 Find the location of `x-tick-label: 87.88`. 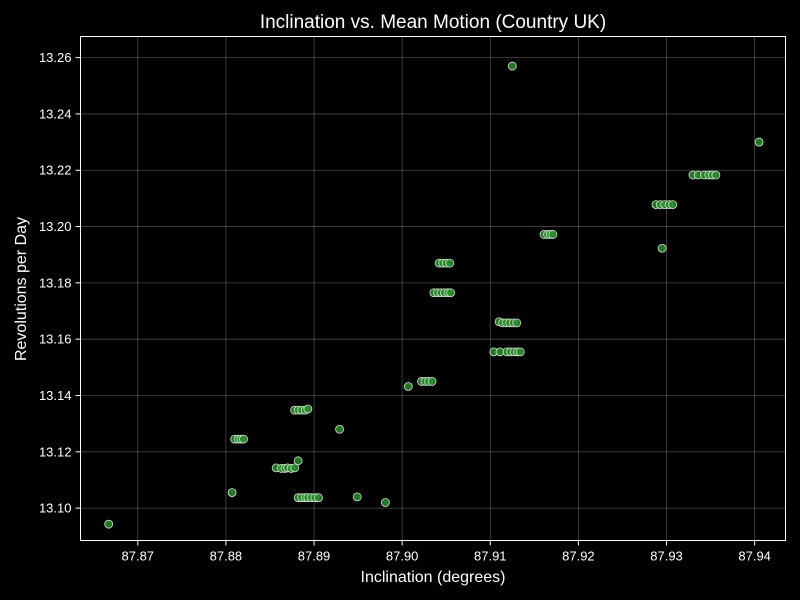

x-tick-label: 87.88 is located at coordinates (226, 556).